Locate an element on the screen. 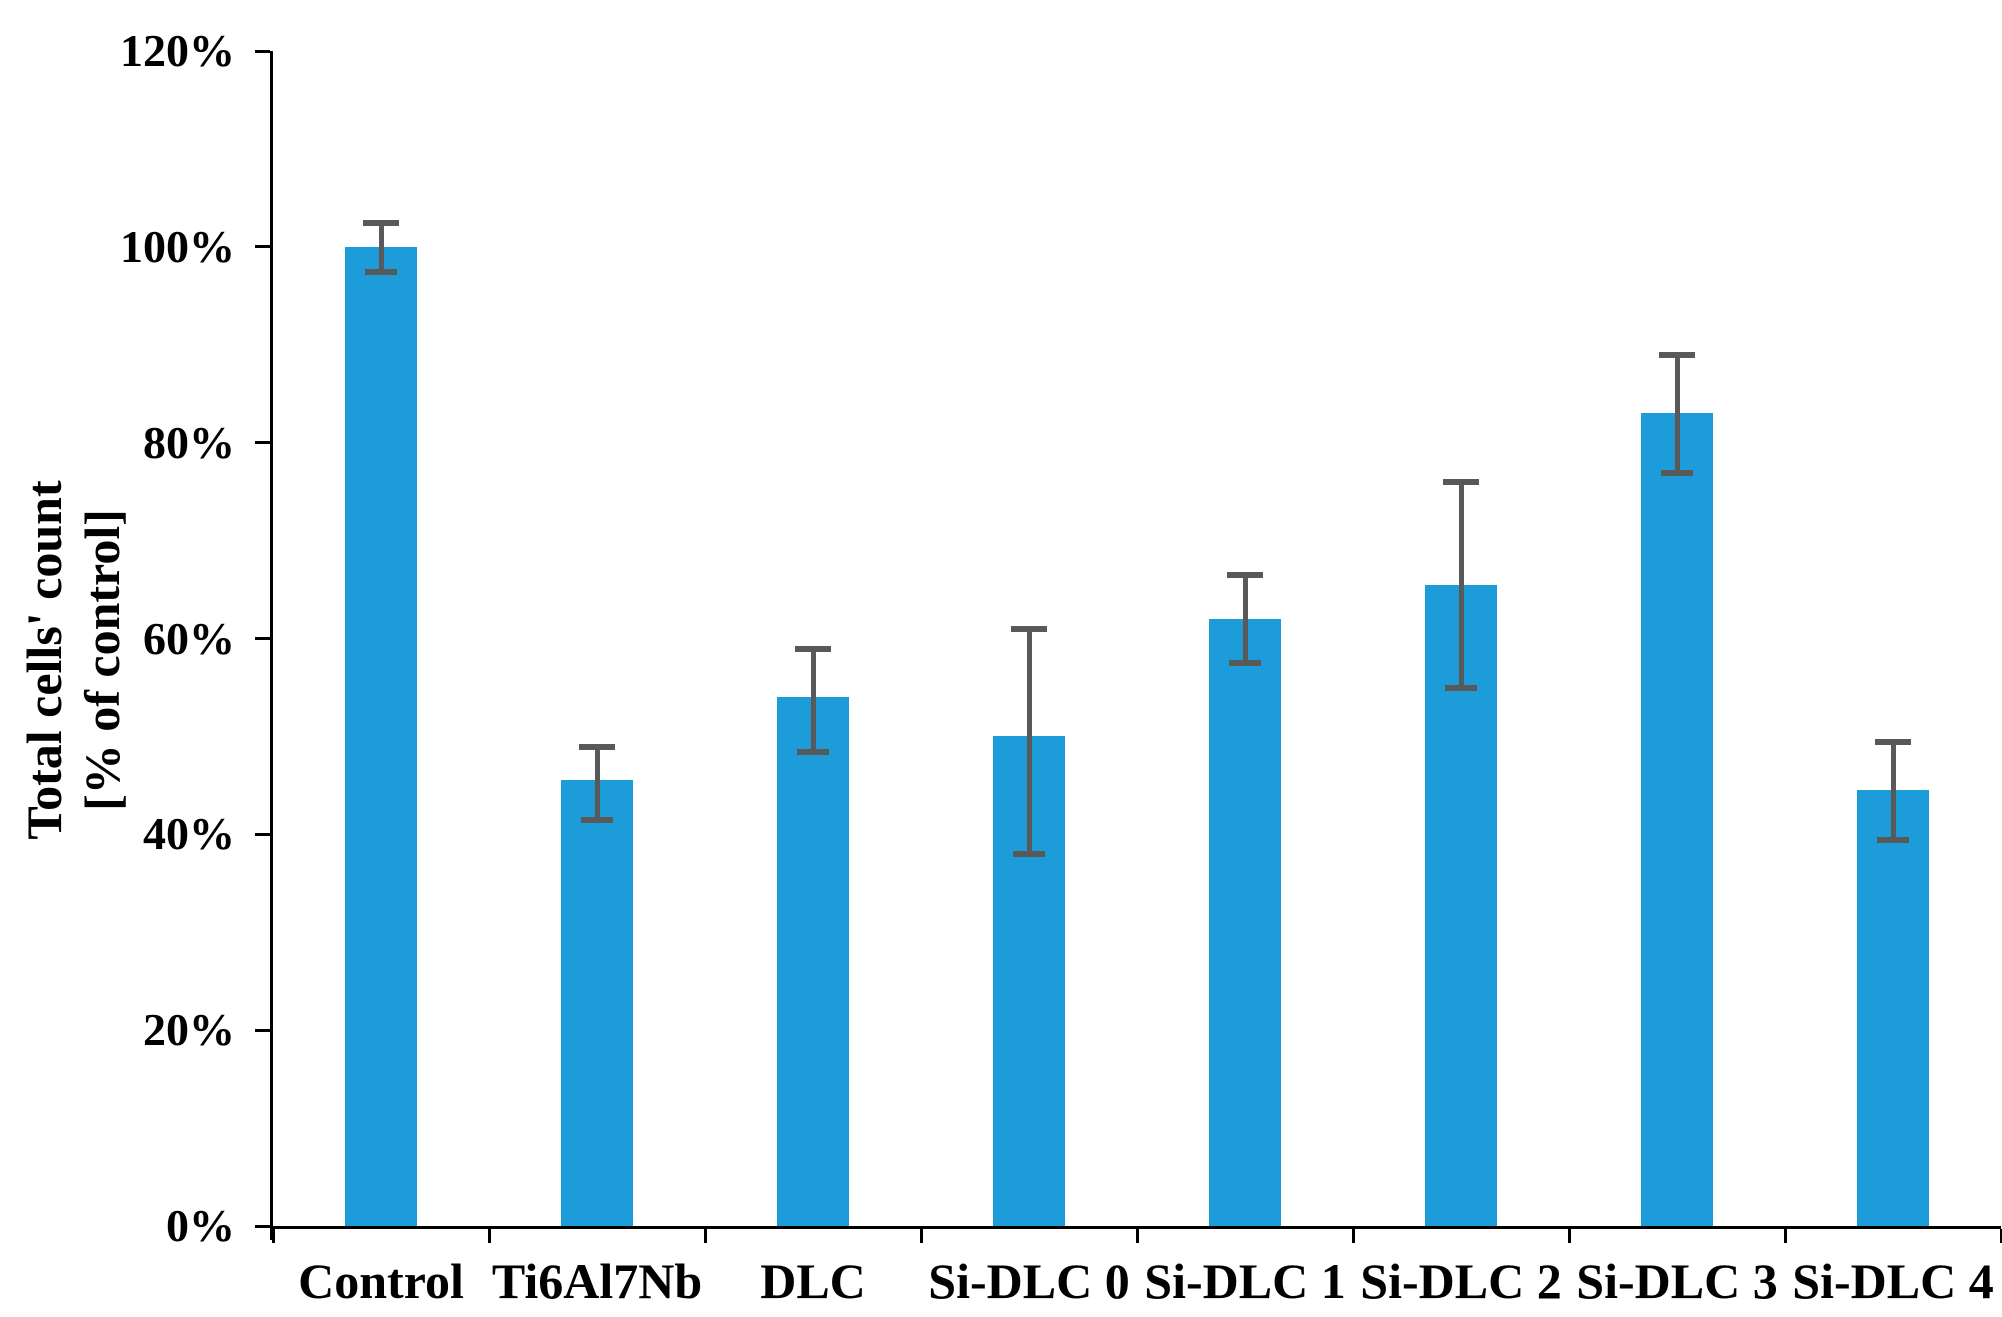 Image resolution: width=2002 pixels, height=1317 pixels. y-axis-tick-label: 20% is located at coordinates (189, 1030).